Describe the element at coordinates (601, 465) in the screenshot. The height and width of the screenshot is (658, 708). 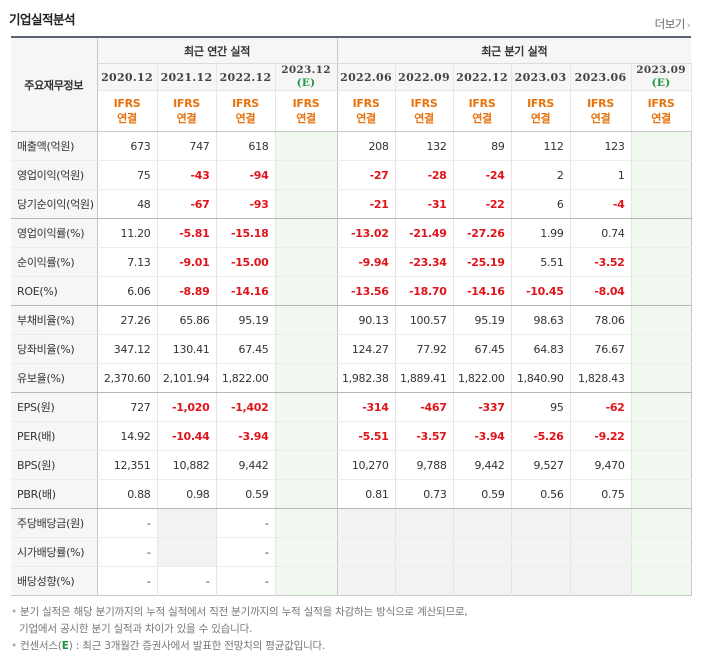
I see `table-cell: 9,470` at that location.